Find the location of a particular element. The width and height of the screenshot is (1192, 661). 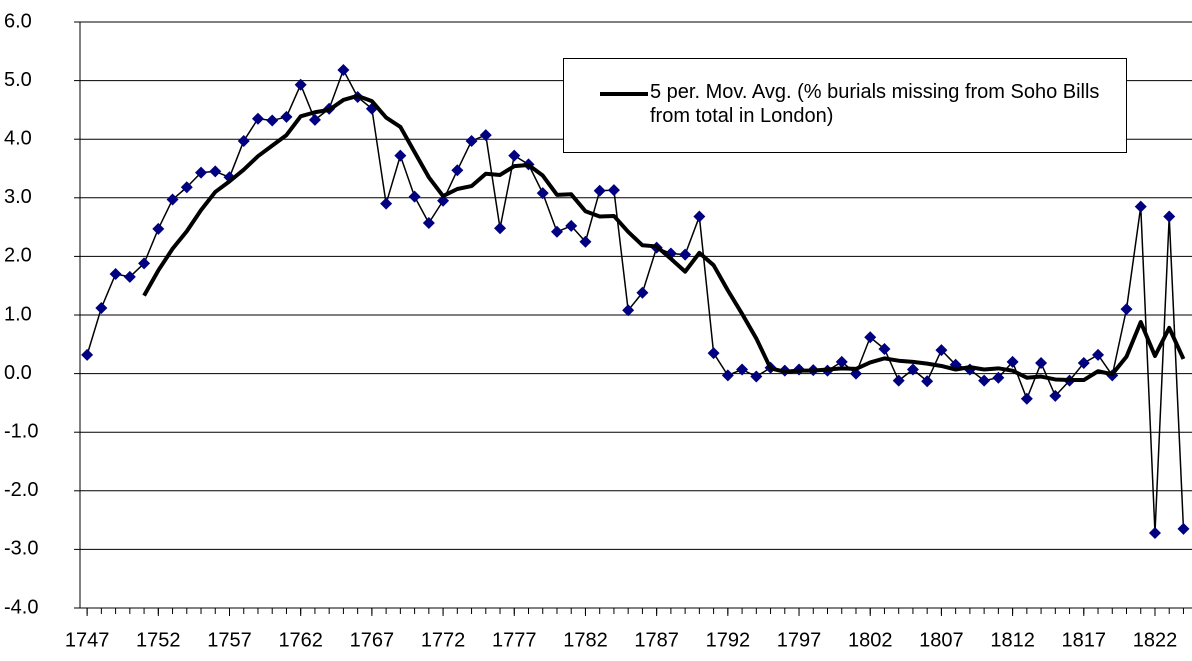

x-tick-label: 1807 is located at coordinates (941, 640).